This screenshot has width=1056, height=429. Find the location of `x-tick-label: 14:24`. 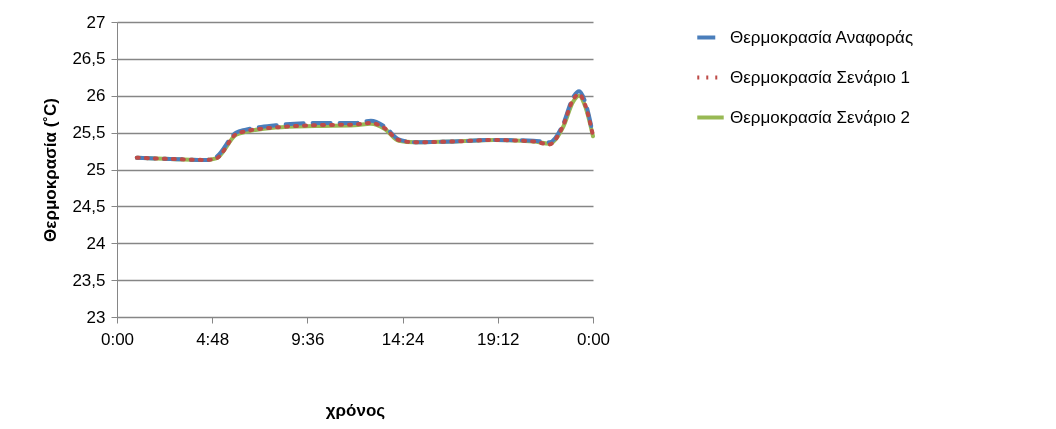

x-tick-label: 14:24 is located at coordinates (403, 339).